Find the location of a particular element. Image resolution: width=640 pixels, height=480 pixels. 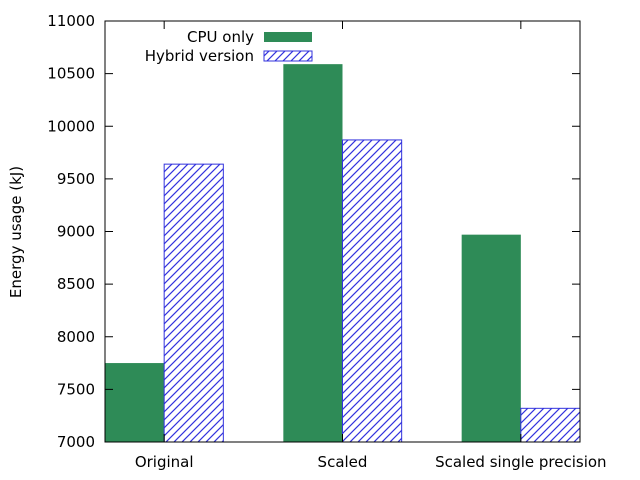

legend-label: CPU only is located at coordinates (220, 37).